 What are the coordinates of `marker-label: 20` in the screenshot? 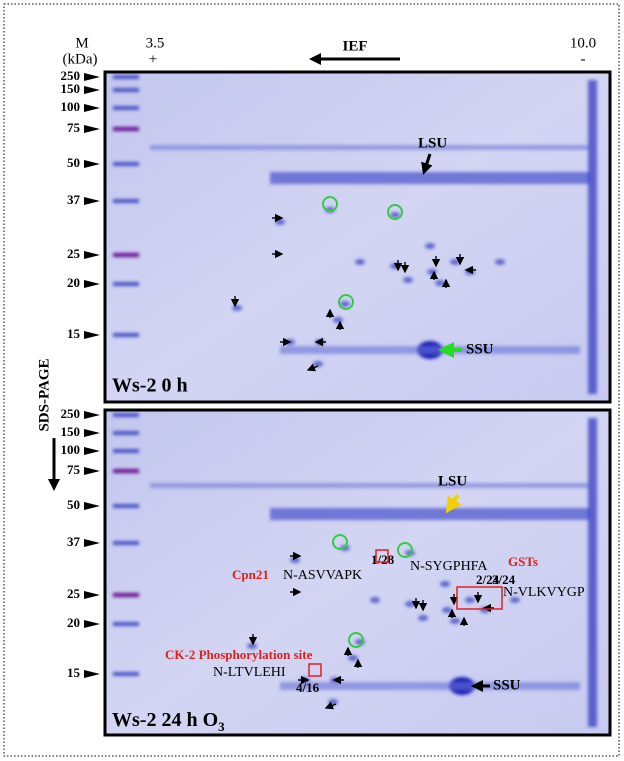 It's located at (73, 622).